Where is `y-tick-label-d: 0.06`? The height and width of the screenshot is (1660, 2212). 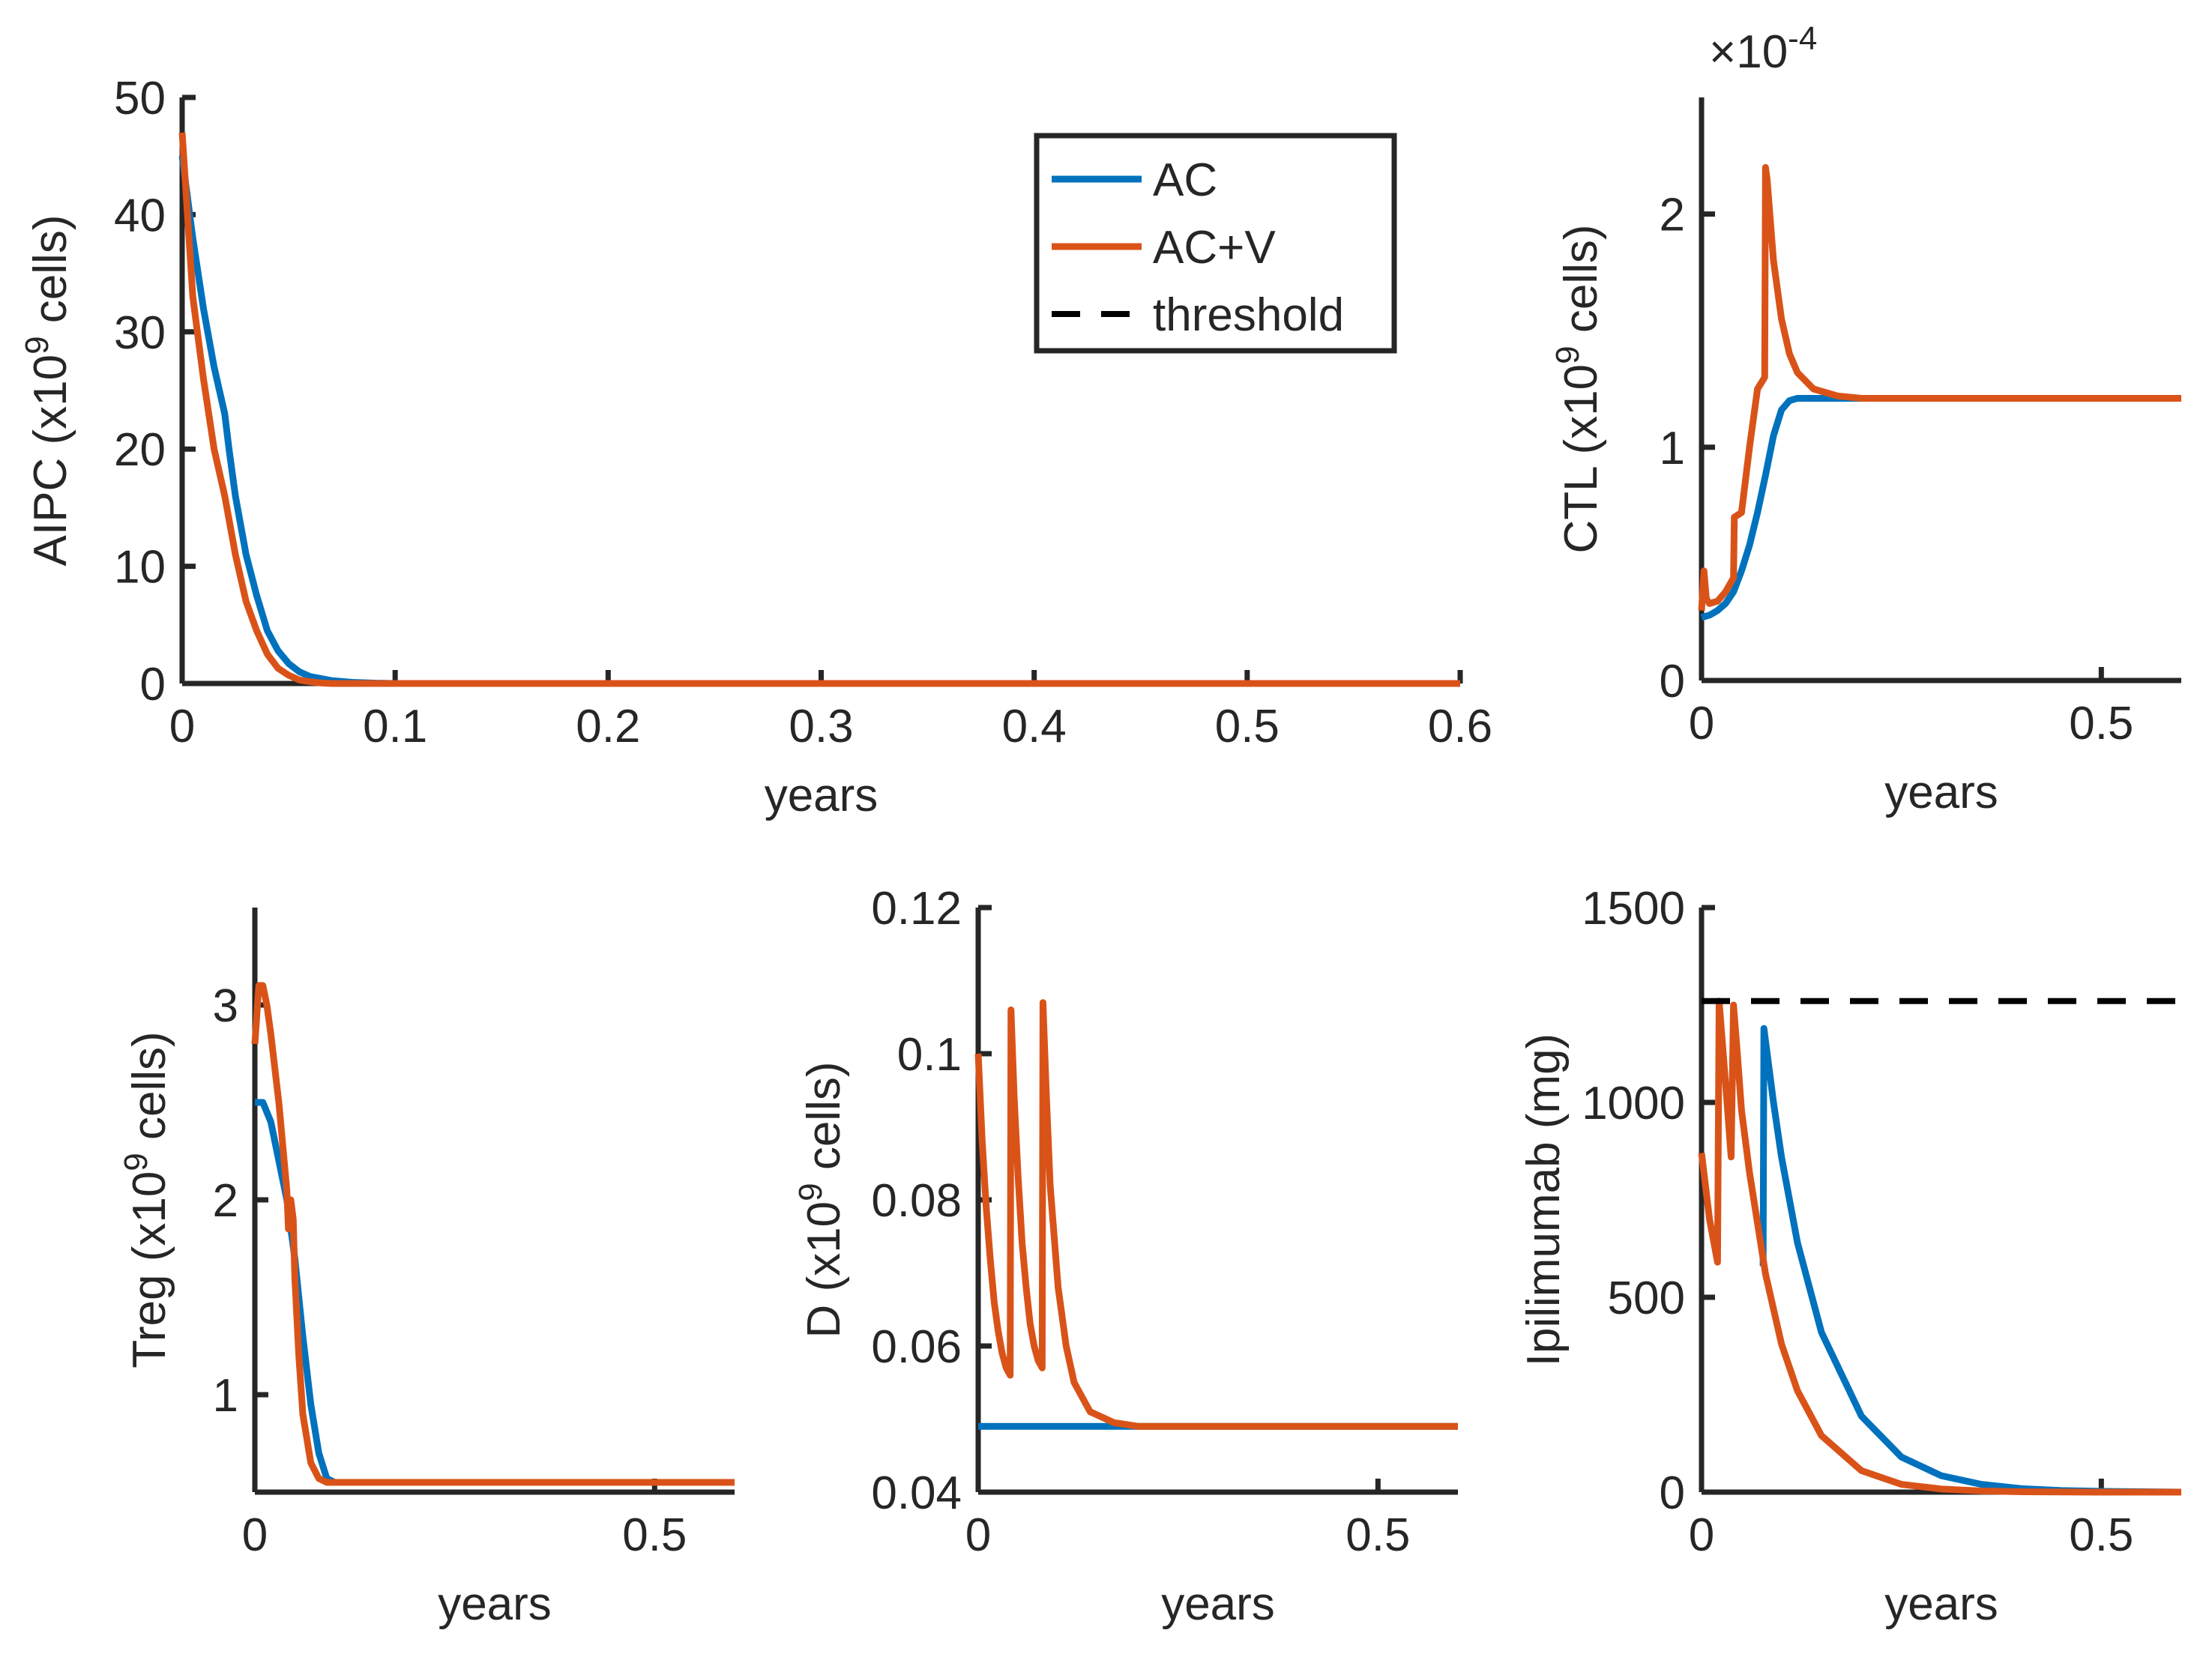 y-tick-label-d: 0.06 is located at coordinates (917, 1347).